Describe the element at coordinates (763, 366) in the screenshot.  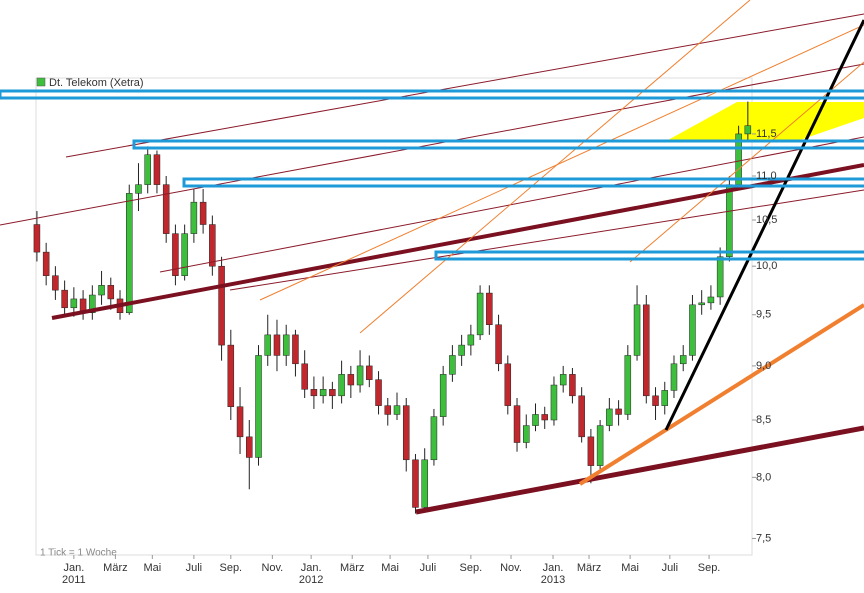
I see `y-tick-label: 9,0` at that location.